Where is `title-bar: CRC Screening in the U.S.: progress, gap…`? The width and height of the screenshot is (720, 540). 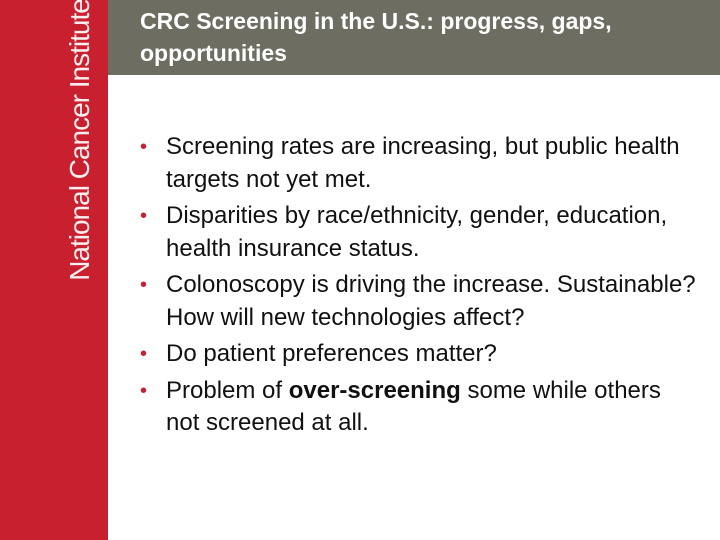 title-bar: CRC Screening in the U.S.: progress, gap… is located at coordinates (414, 37).